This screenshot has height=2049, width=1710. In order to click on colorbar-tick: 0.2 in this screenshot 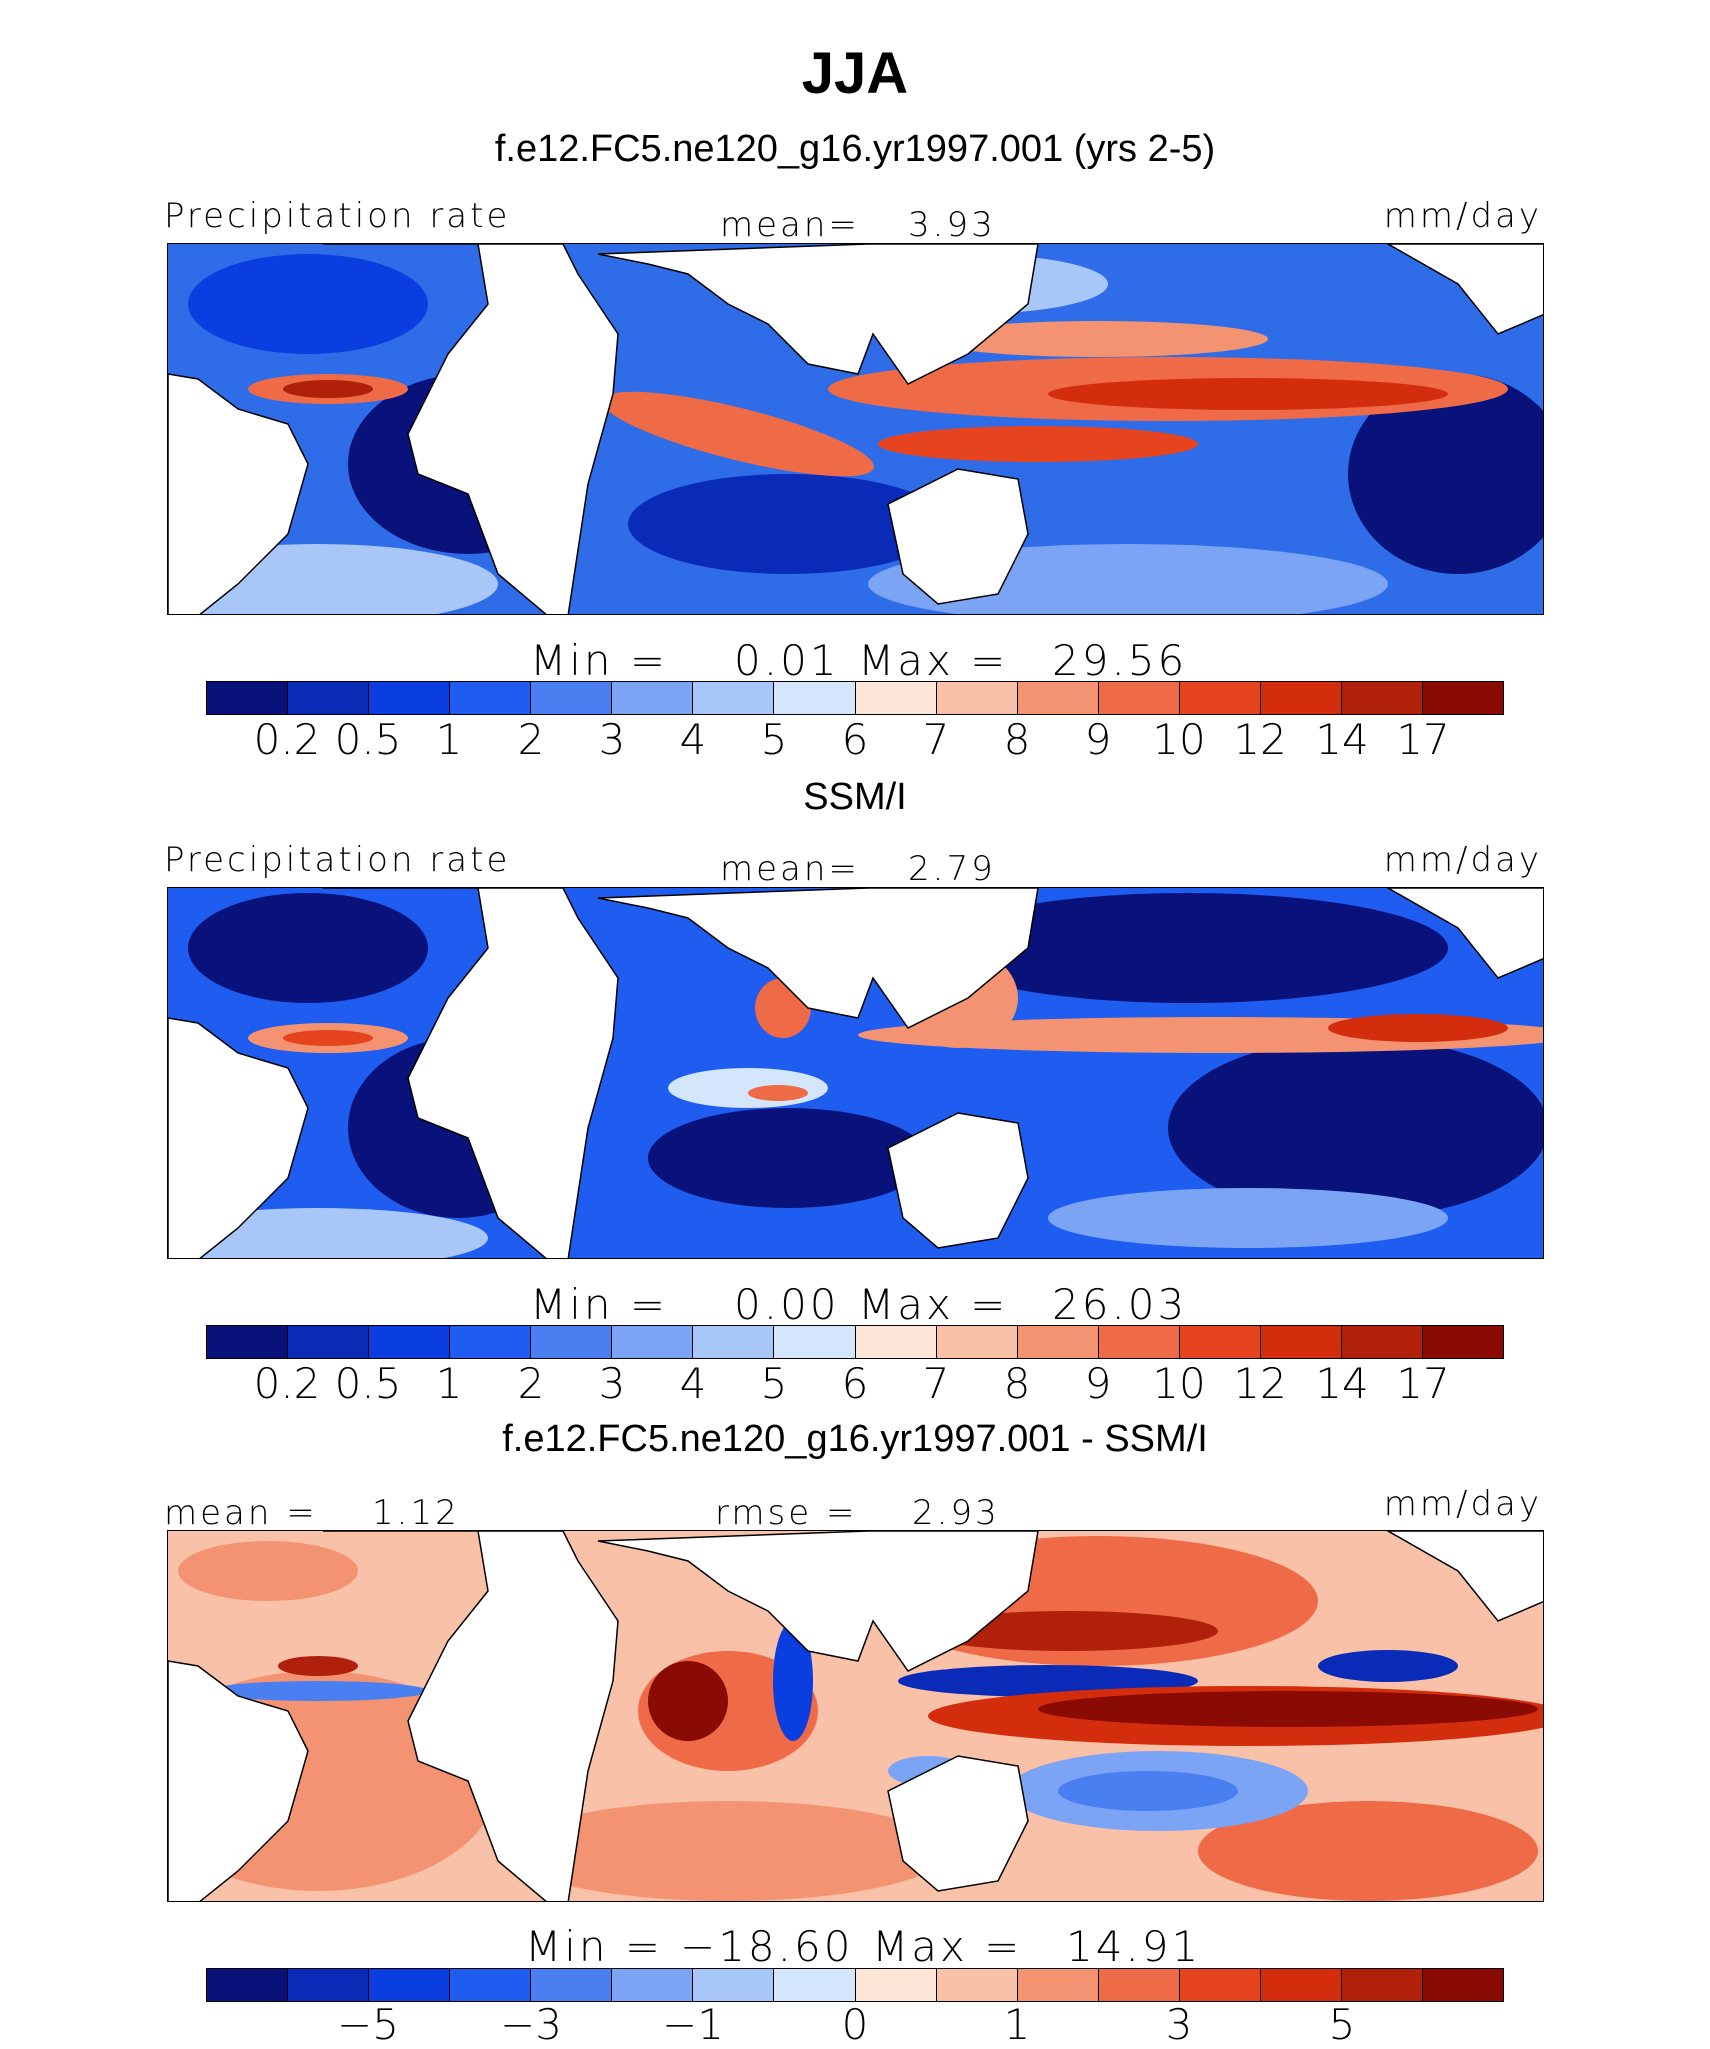, I will do `click(287, 1383)`.